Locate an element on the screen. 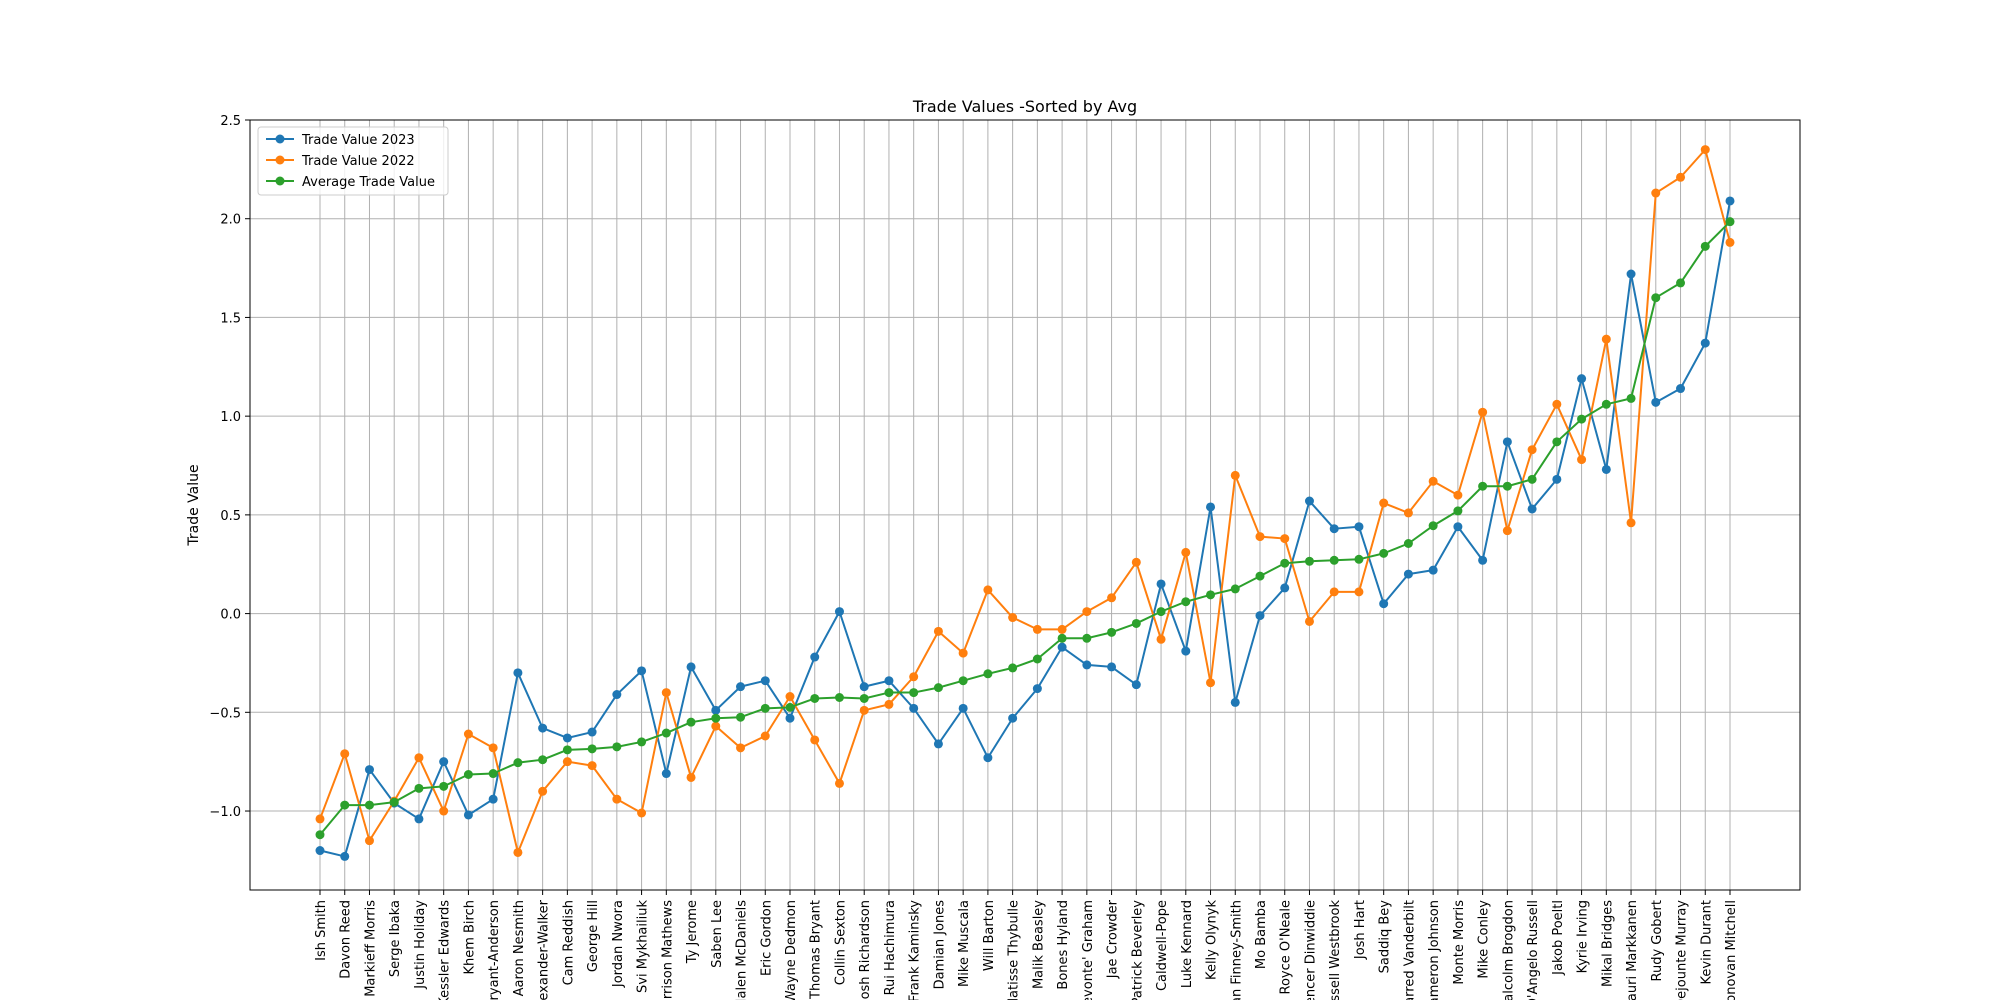 This screenshot has width=2000, height=1000. x-tick-label: Russell Westbrook is located at coordinates (1335, 950).